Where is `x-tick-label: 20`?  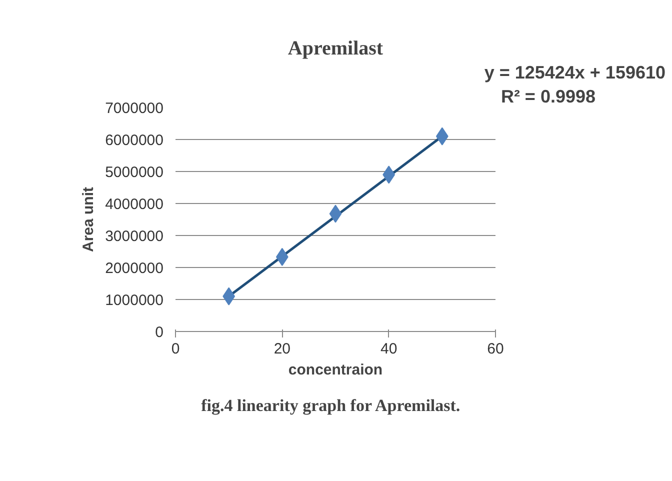 x-tick-label: 20 is located at coordinates (282, 349).